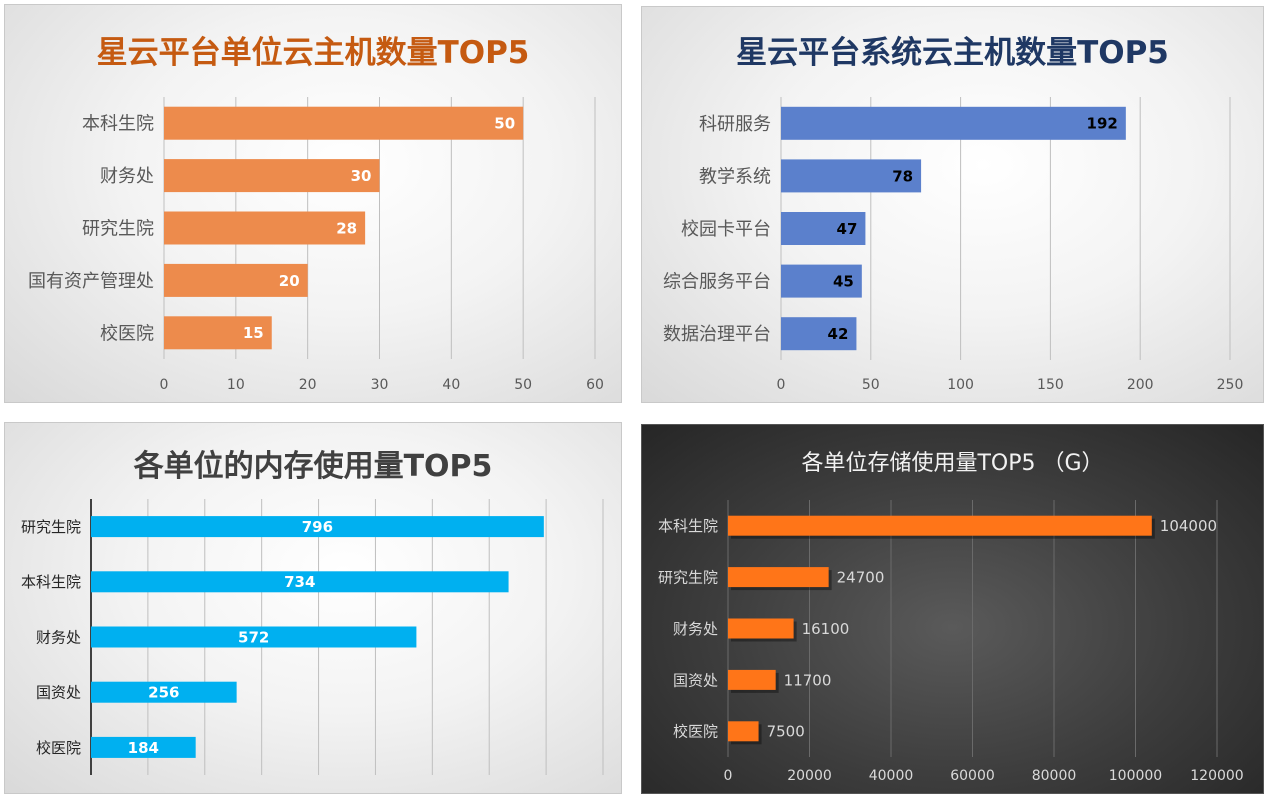 The height and width of the screenshot is (800, 1268). I want to click on data-label: 45, so click(843, 282).